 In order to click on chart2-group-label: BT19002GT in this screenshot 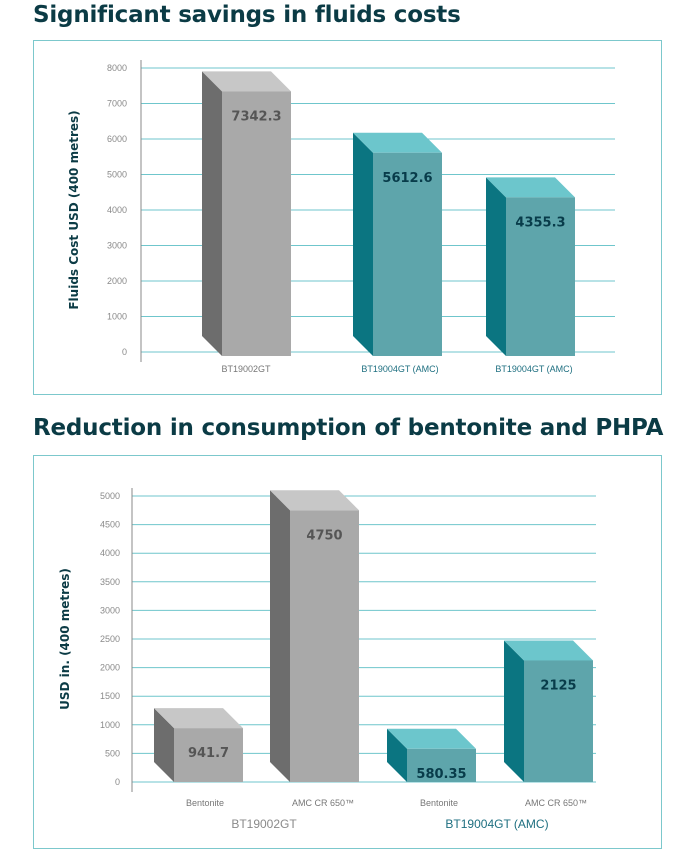, I will do `click(264, 824)`.